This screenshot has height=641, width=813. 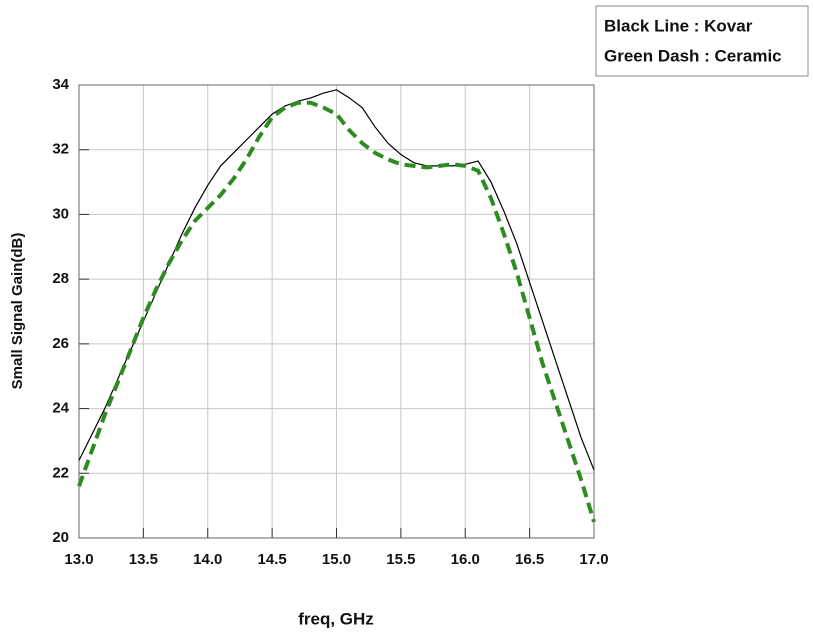 What do you see at coordinates (207, 559) in the screenshot?
I see `x-tick-label: 14.0` at bounding box center [207, 559].